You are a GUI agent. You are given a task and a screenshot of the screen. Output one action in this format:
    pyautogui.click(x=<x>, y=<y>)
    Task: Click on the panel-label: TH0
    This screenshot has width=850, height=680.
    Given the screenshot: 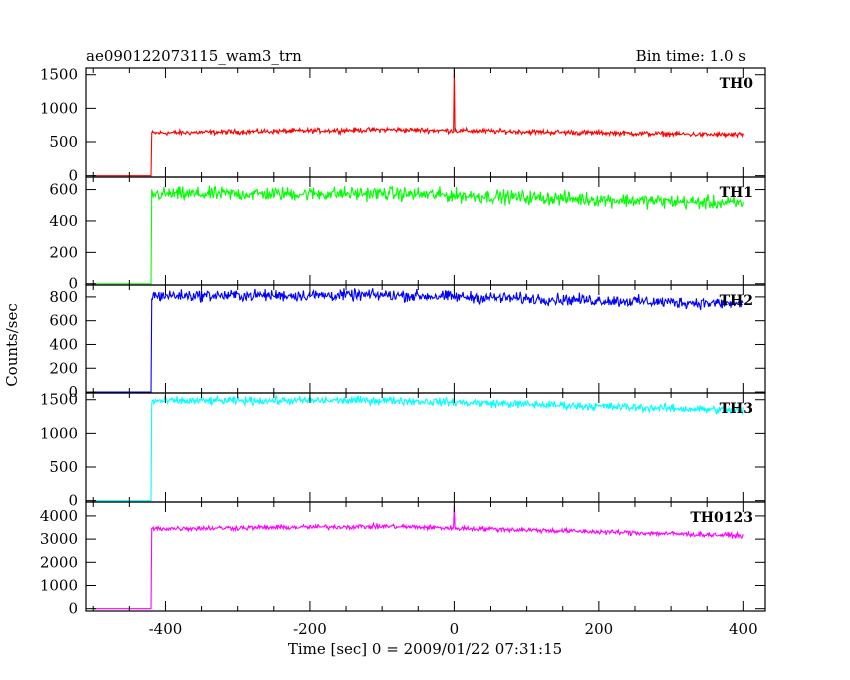 What is the action you would take?
    pyautogui.click(x=737, y=84)
    